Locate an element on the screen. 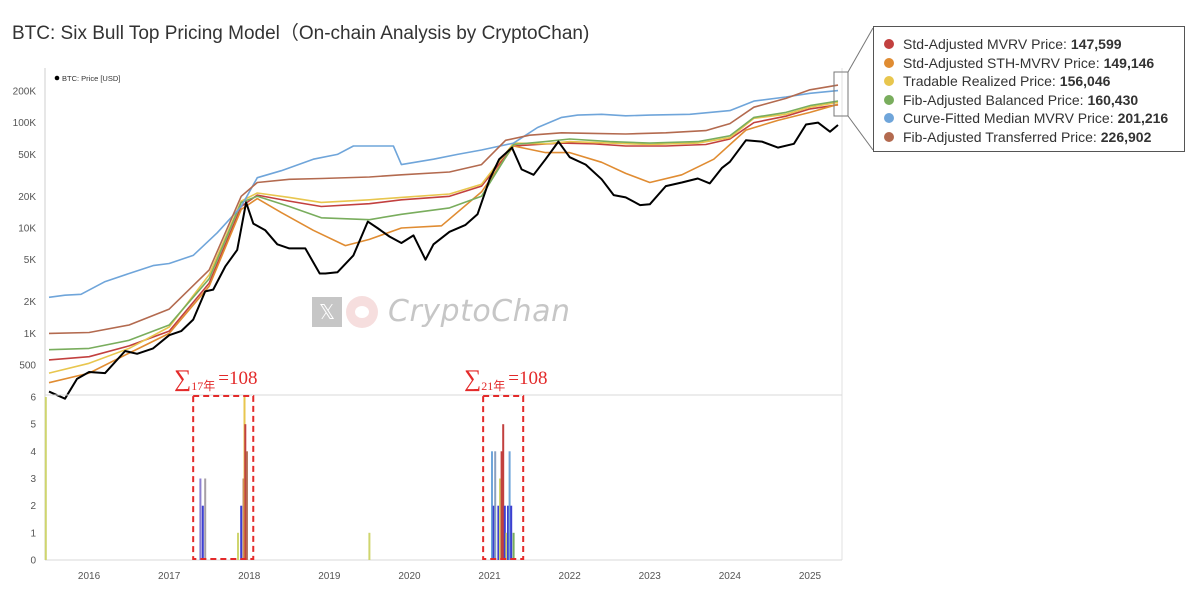  legend-item: Fib-Adjusted Balanced Price: 160,430 is located at coordinates (1034, 100).